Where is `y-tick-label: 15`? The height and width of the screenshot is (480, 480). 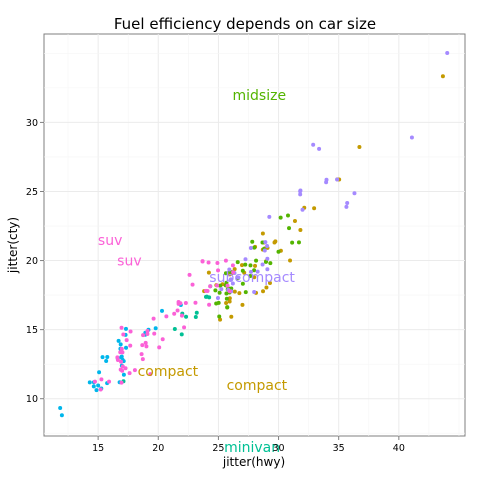 y-tick-label: 15 is located at coordinates (32, 330).